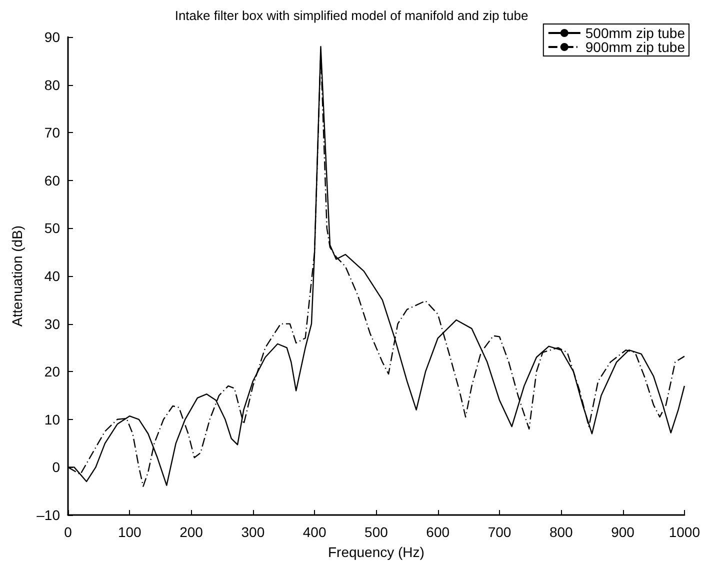 The height and width of the screenshot is (575, 703). Describe the element at coordinates (52, 37) in the screenshot. I see `y-tick-label: 90` at that location.